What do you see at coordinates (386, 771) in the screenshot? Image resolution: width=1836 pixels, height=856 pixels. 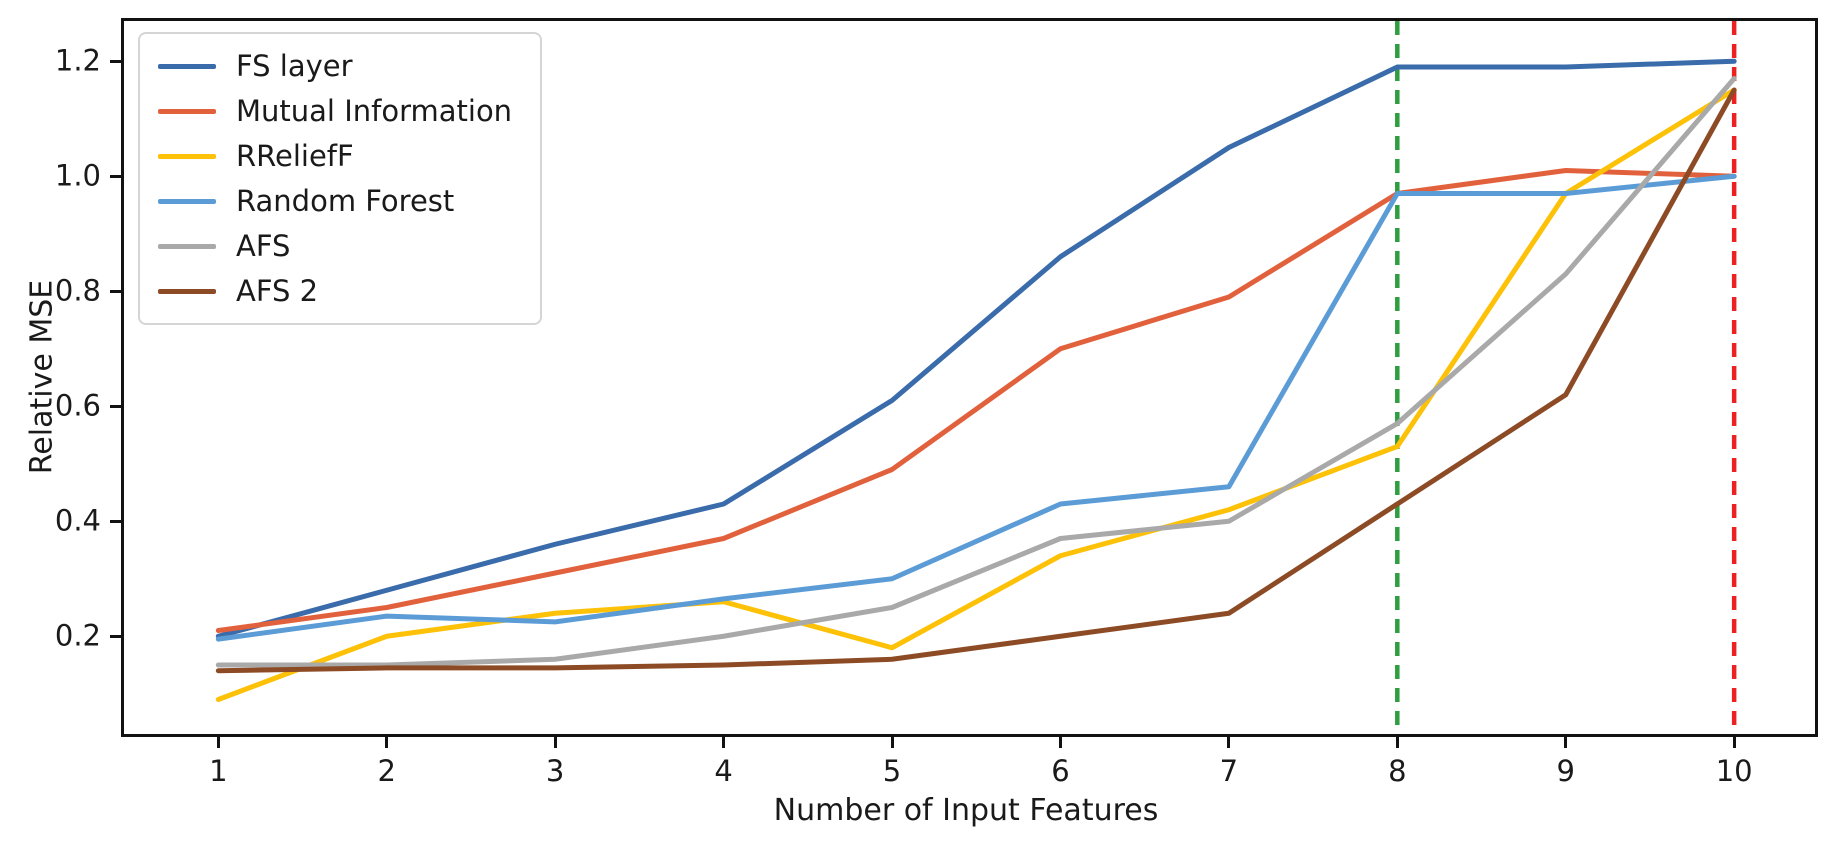 I see `x-tick-label: 2` at bounding box center [386, 771].